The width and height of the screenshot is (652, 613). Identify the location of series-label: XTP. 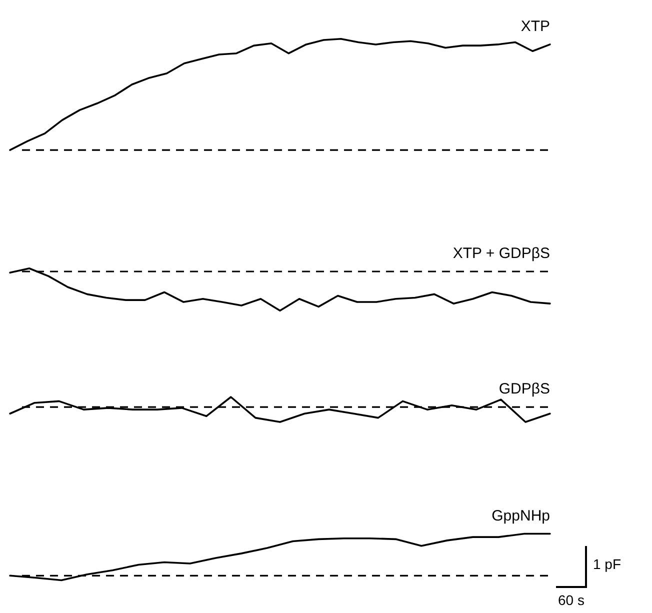
(535, 27).